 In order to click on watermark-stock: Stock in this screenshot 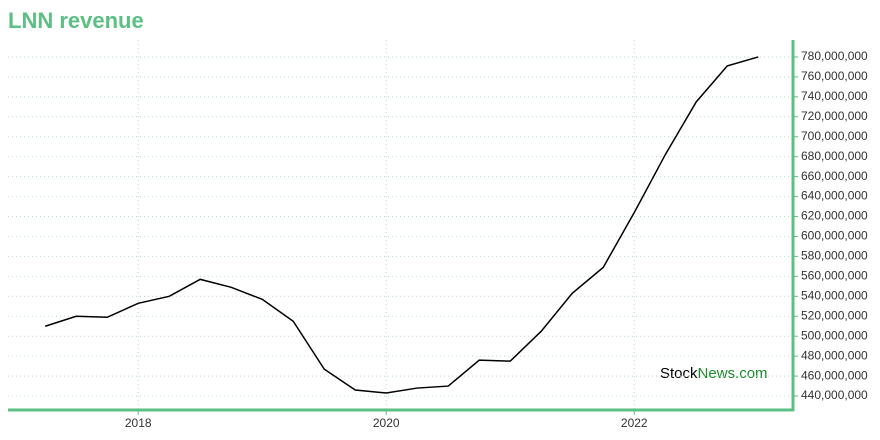, I will do `click(679, 373)`.